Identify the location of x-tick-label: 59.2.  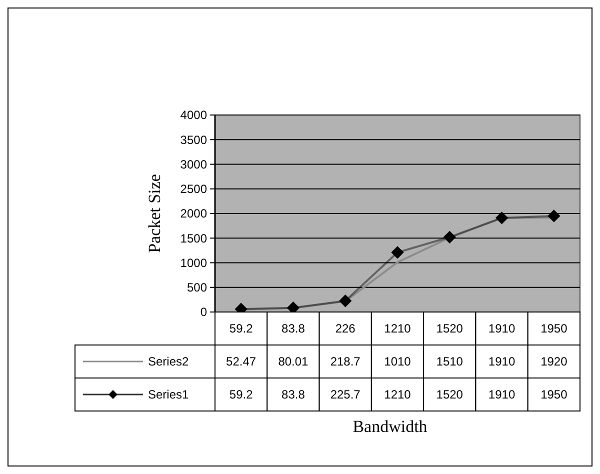
(241, 329).